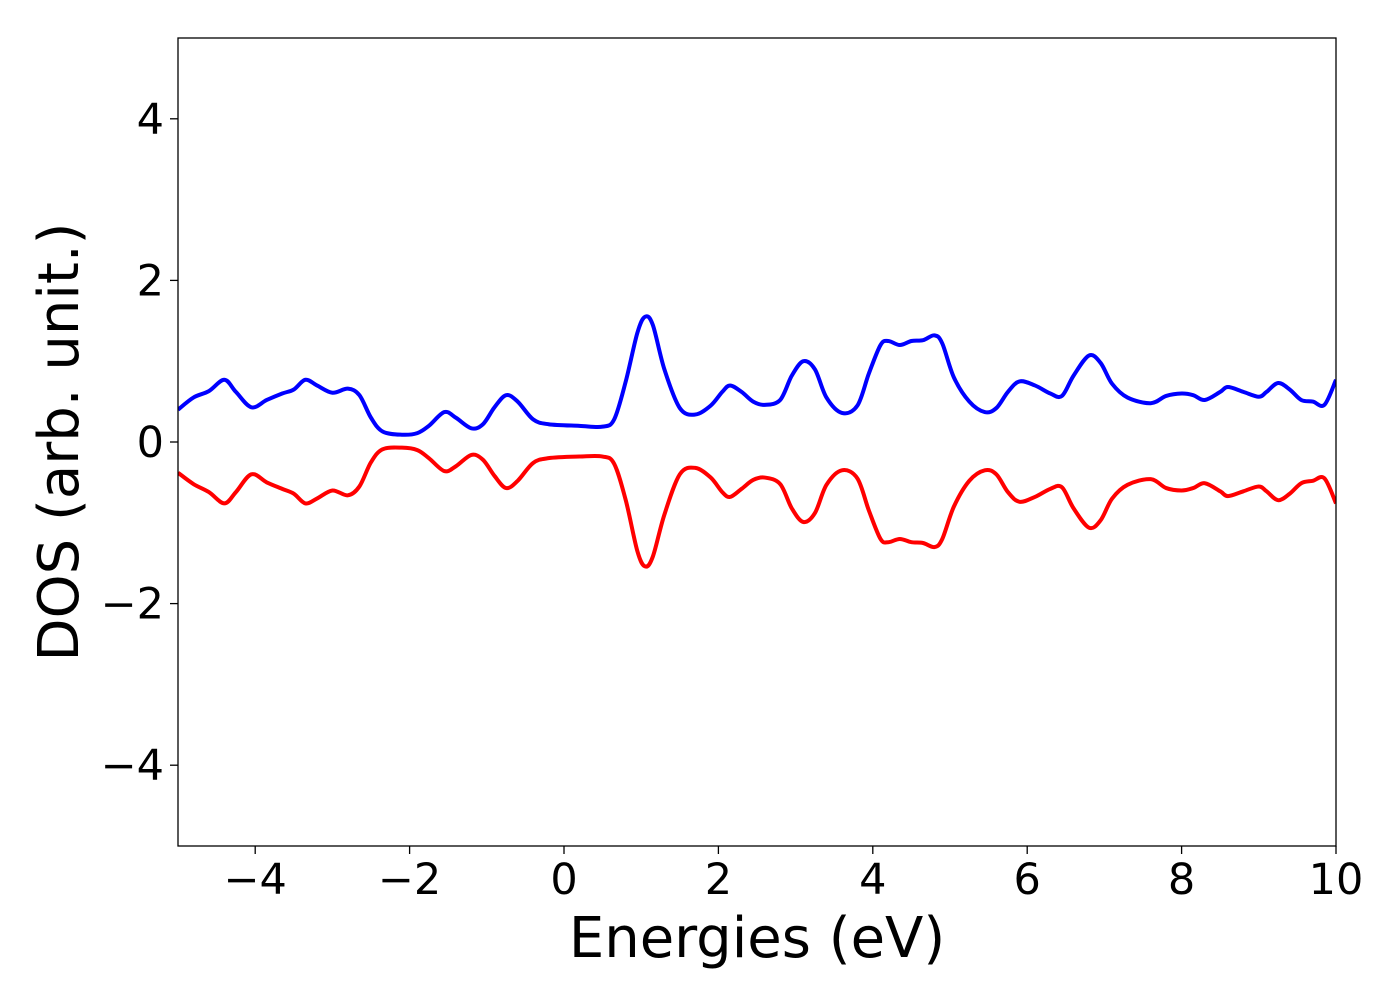 Image resolution: width=1400 pixels, height=1000 pixels. Describe the element at coordinates (132, 766) in the screenshot. I see `y-tick-label: −4` at that location.